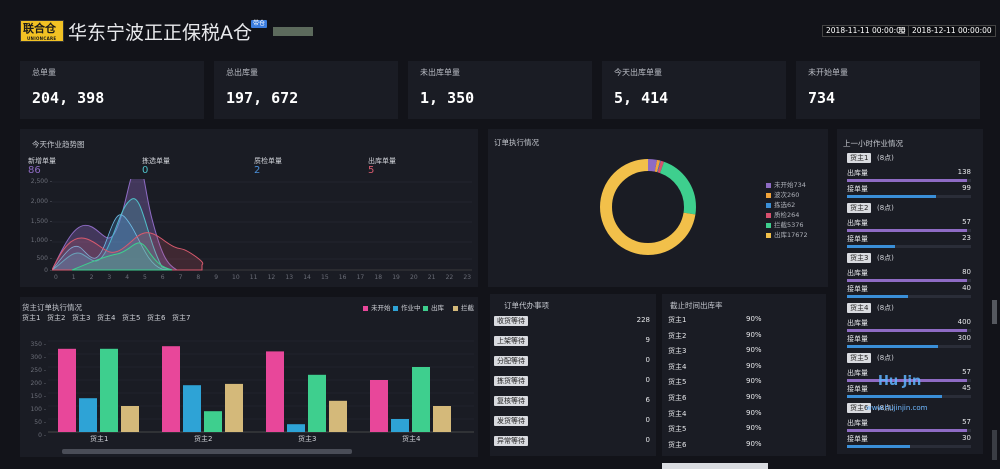 This screenshot has width=1000, height=469. I want to click on owner-tab: 货主1, so click(31, 318).